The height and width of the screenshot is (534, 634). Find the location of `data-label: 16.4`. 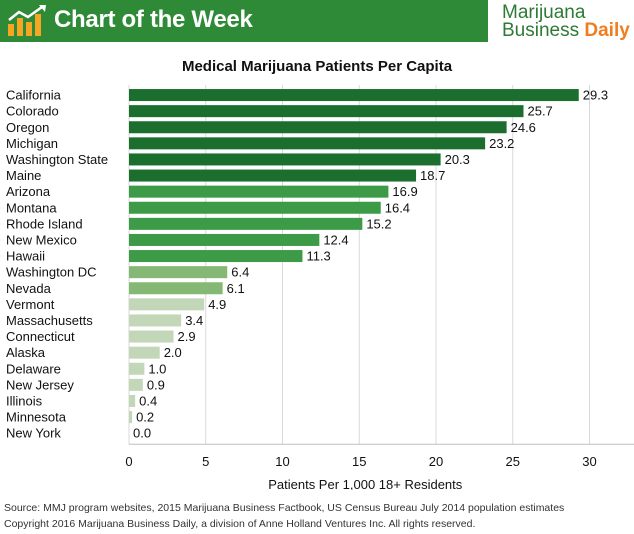

data-label: 16.4 is located at coordinates (397, 207).